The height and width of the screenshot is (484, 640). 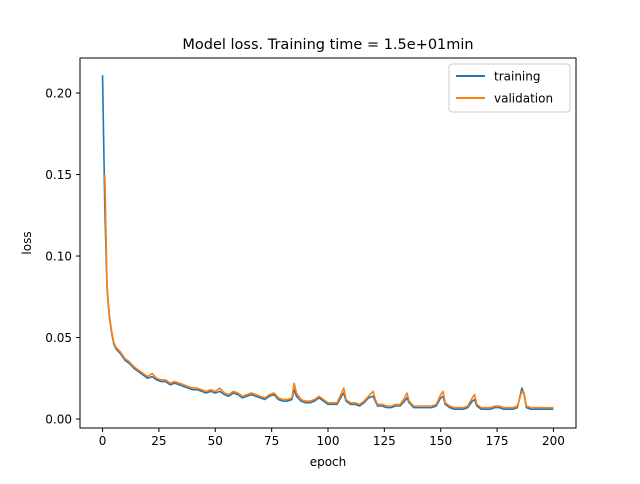 What do you see at coordinates (384, 441) in the screenshot?
I see `x-tick-label: 125` at bounding box center [384, 441].